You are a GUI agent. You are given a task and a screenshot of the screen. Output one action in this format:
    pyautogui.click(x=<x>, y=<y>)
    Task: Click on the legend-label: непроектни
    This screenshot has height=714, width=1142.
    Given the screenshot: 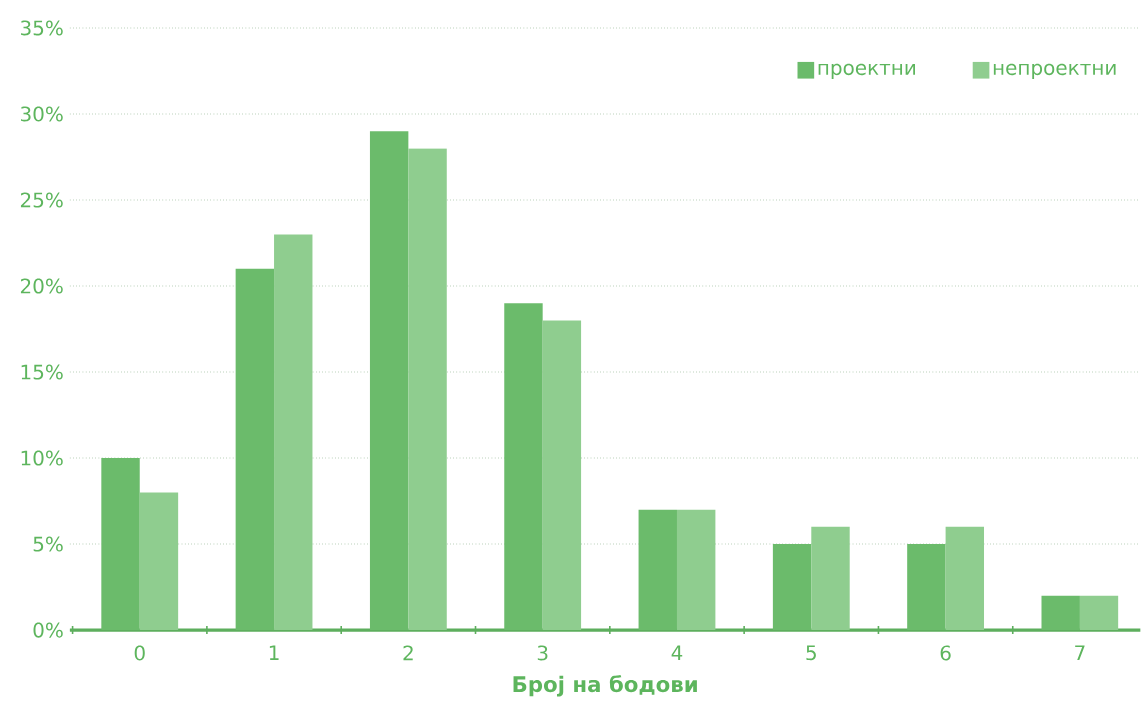 What is the action you would take?
    pyautogui.click(x=1054, y=71)
    